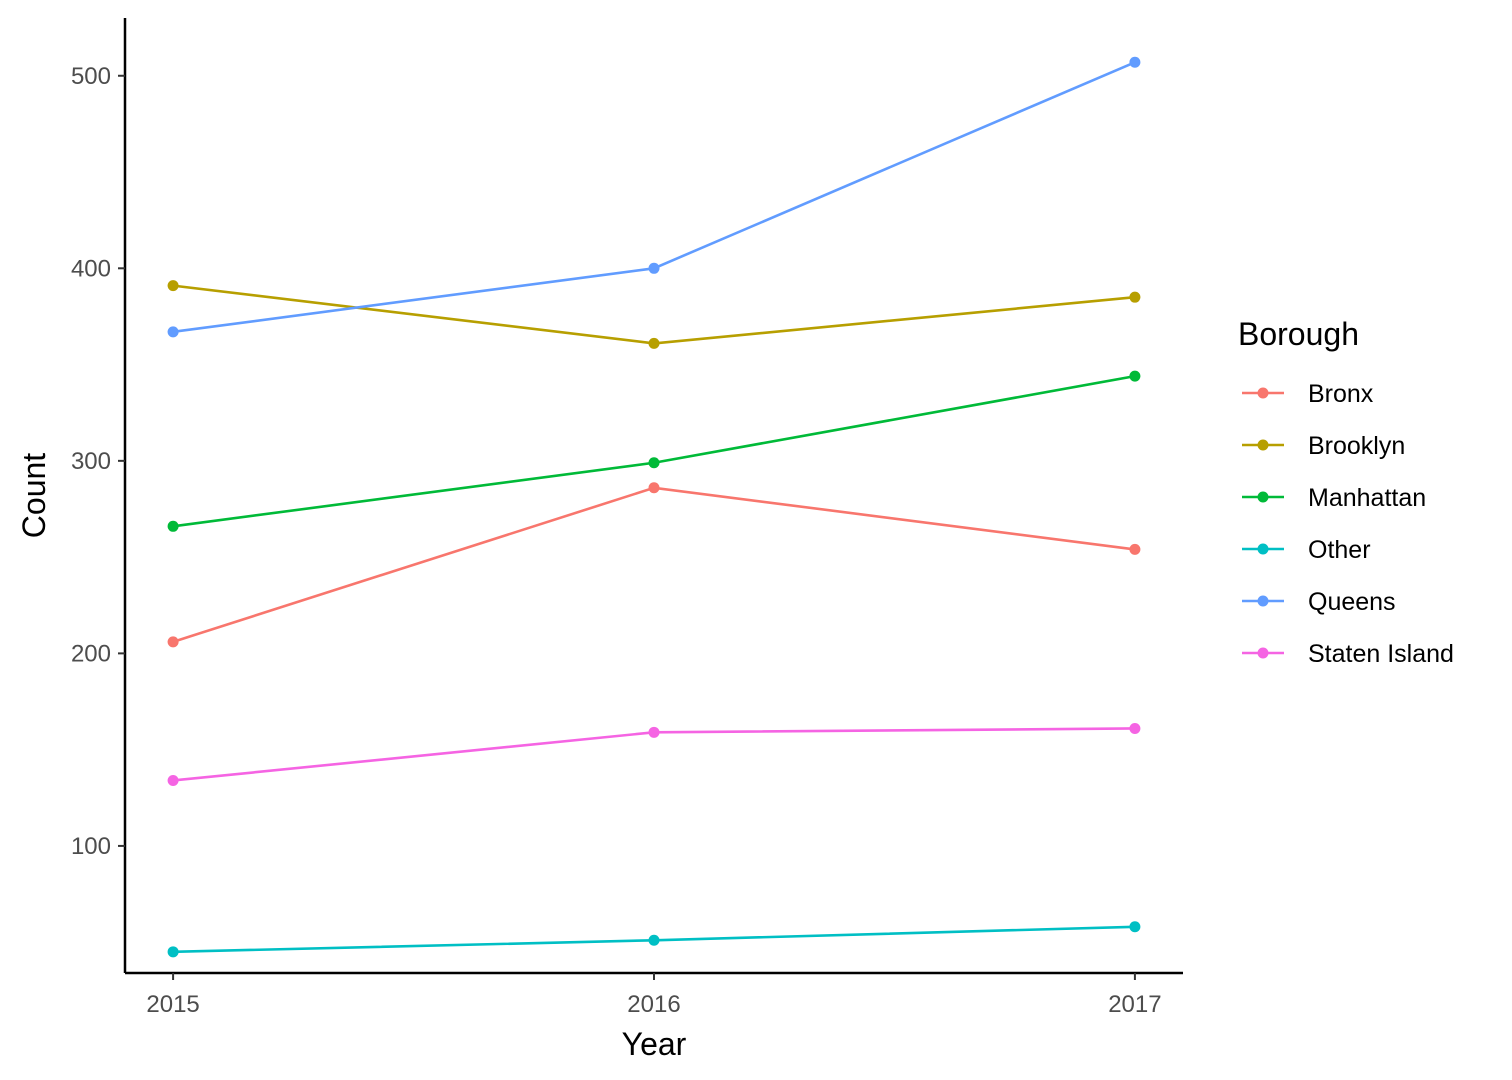  Describe the element at coordinates (1367, 498) in the screenshot. I see `legend-label: Manhattan` at that location.